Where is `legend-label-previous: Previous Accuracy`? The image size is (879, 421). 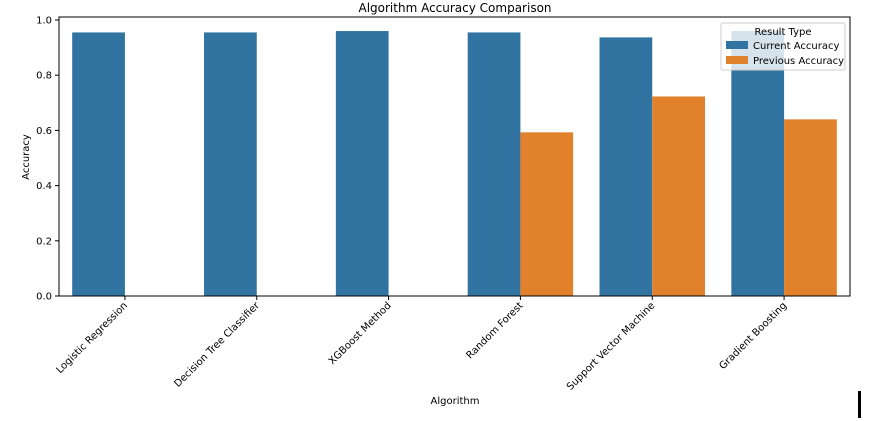 legend-label-previous: Previous Accuracy is located at coordinates (798, 61).